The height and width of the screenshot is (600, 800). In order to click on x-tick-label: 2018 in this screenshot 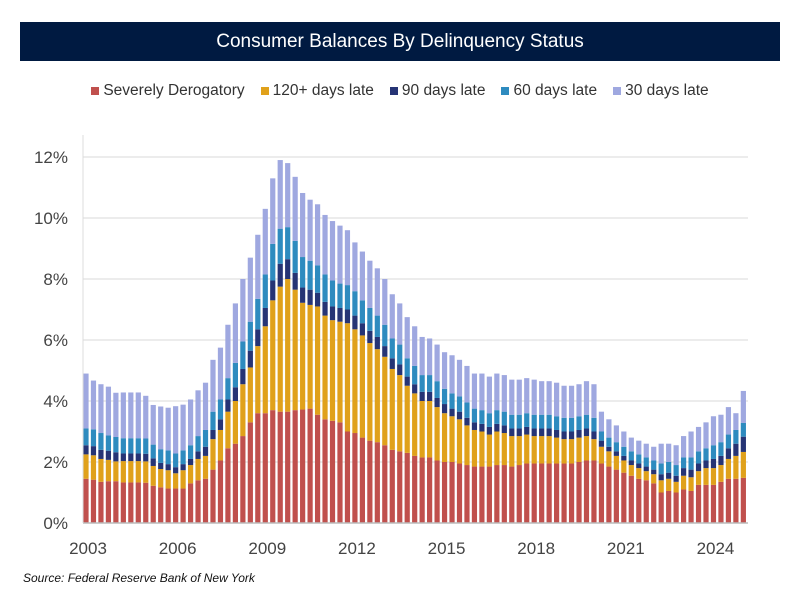, I will do `click(536, 548)`.